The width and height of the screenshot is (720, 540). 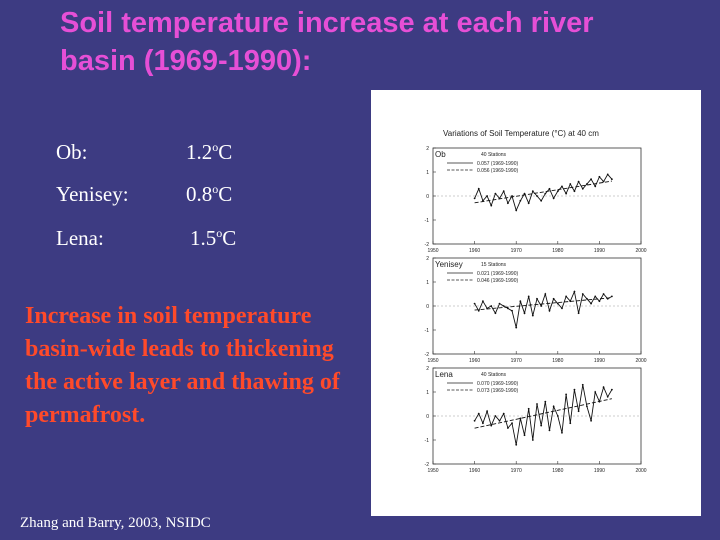 What do you see at coordinates (497, 164) in the screenshot?
I see `legend-label: 0.057 (1969-1990)` at bounding box center [497, 164].